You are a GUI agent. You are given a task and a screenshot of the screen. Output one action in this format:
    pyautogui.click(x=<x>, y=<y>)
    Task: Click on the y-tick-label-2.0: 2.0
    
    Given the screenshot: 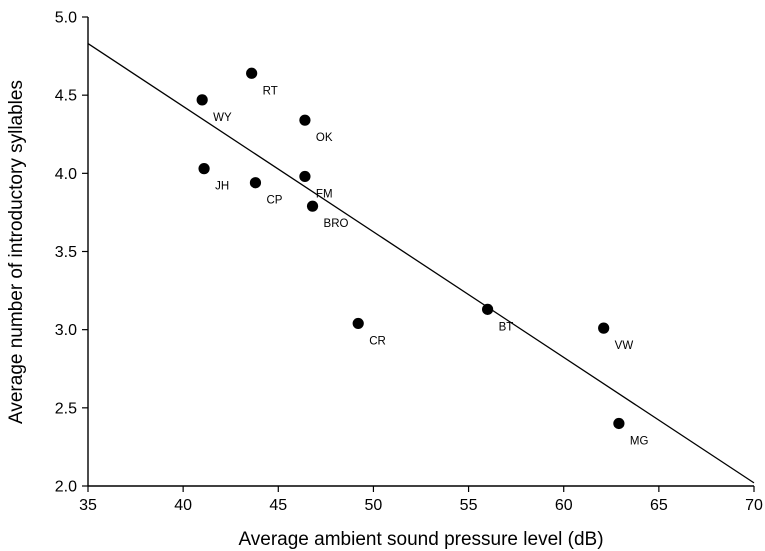 What is the action you would take?
    pyautogui.click(x=66, y=487)
    